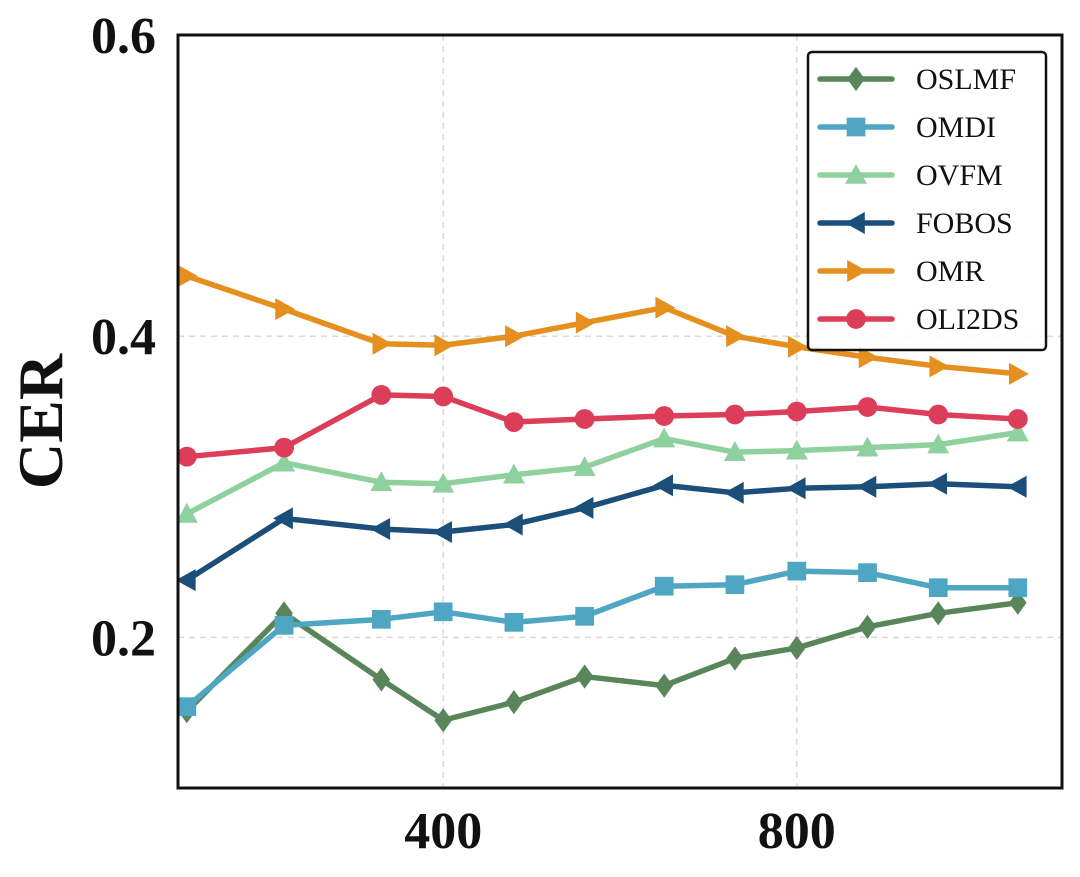 Image resolution: width=1080 pixels, height=877 pixels. I want to click on legend-item-omdi: OMDI, so click(906, 127).